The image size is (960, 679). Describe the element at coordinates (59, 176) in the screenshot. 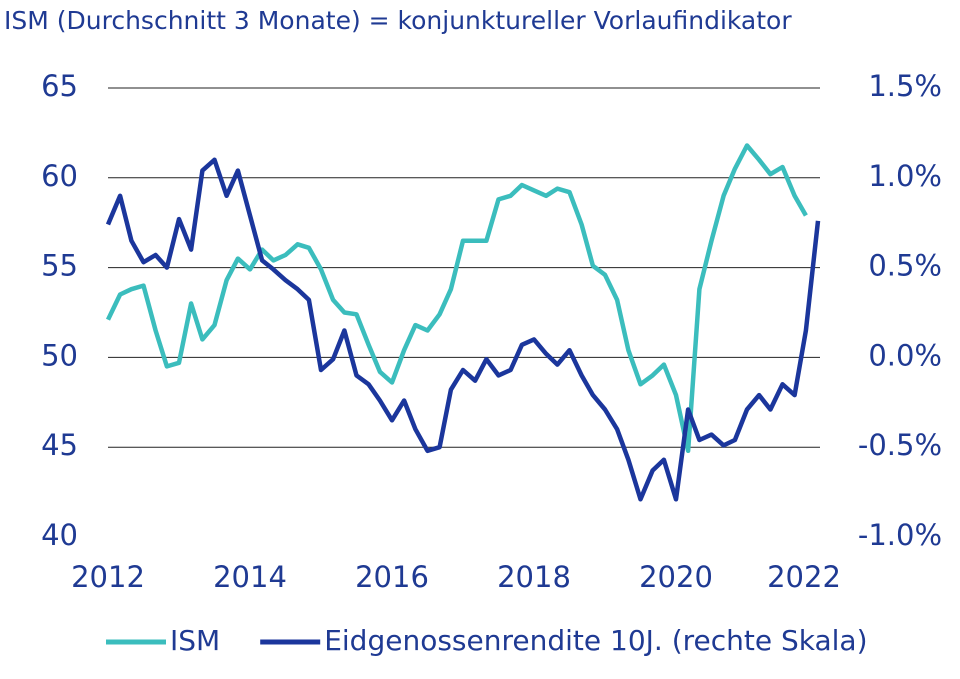

I see `y-tick-label: 60` at that location.